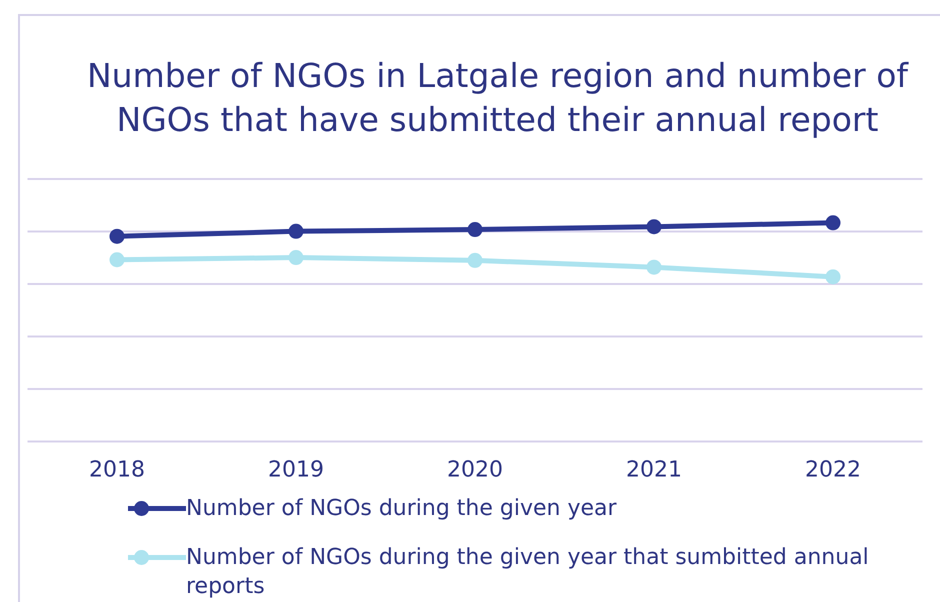 The height and width of the screenshot is (602, 940). Describe the element at coordinates (401, 509) in the screenshot. I see `legend-label: Number of NGOs during the given year` at that location.